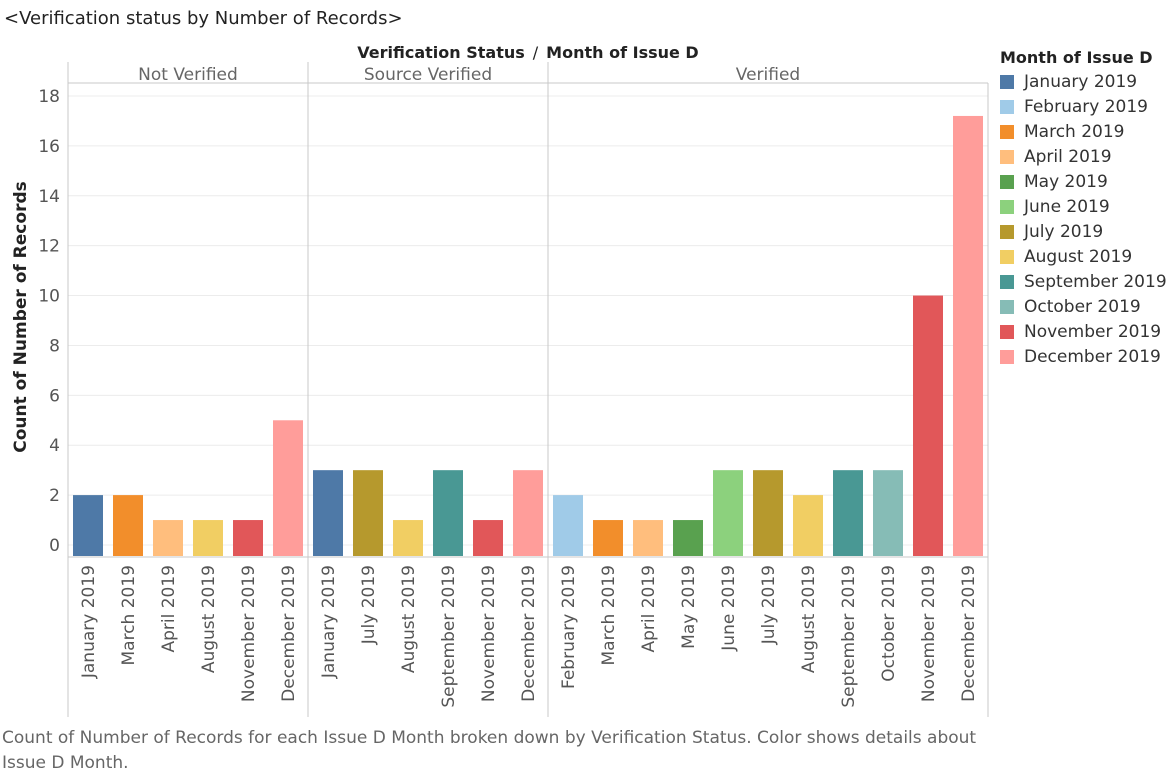 Image resolution: width=1171 pixels, height=776 pixels. I want to click on legend-label: November 2019, so click(1093, 331).